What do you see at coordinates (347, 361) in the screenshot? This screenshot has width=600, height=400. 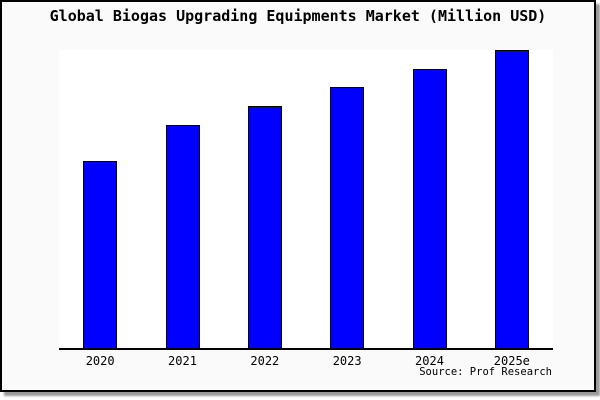 I see `x-tick-label-2023: 2023` at bounding box center [347, 361].